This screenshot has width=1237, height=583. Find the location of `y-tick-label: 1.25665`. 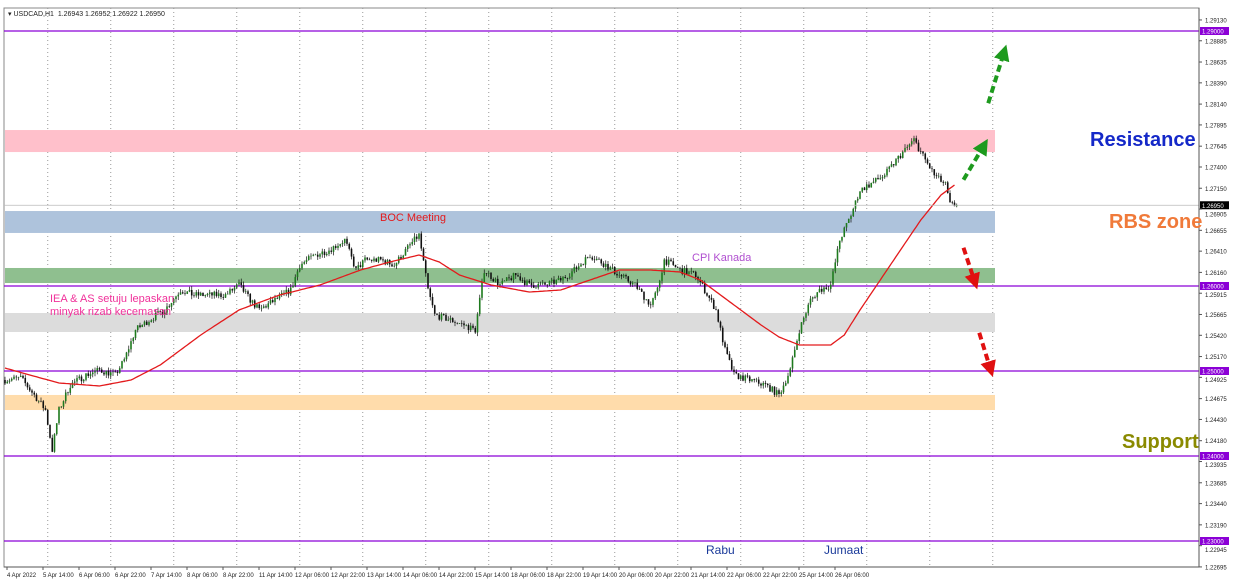

y-tick-label: 1.25665 is located at coordinates (1216, 316).